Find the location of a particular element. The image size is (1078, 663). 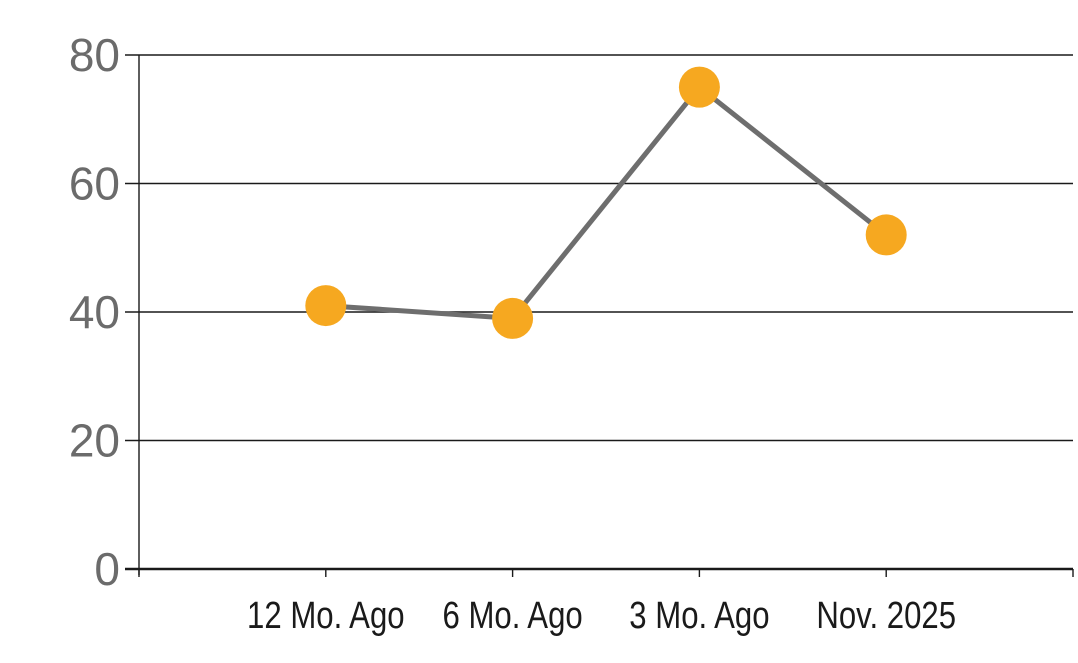

y-tick-label: 40 is located at coordinates (94, 312).